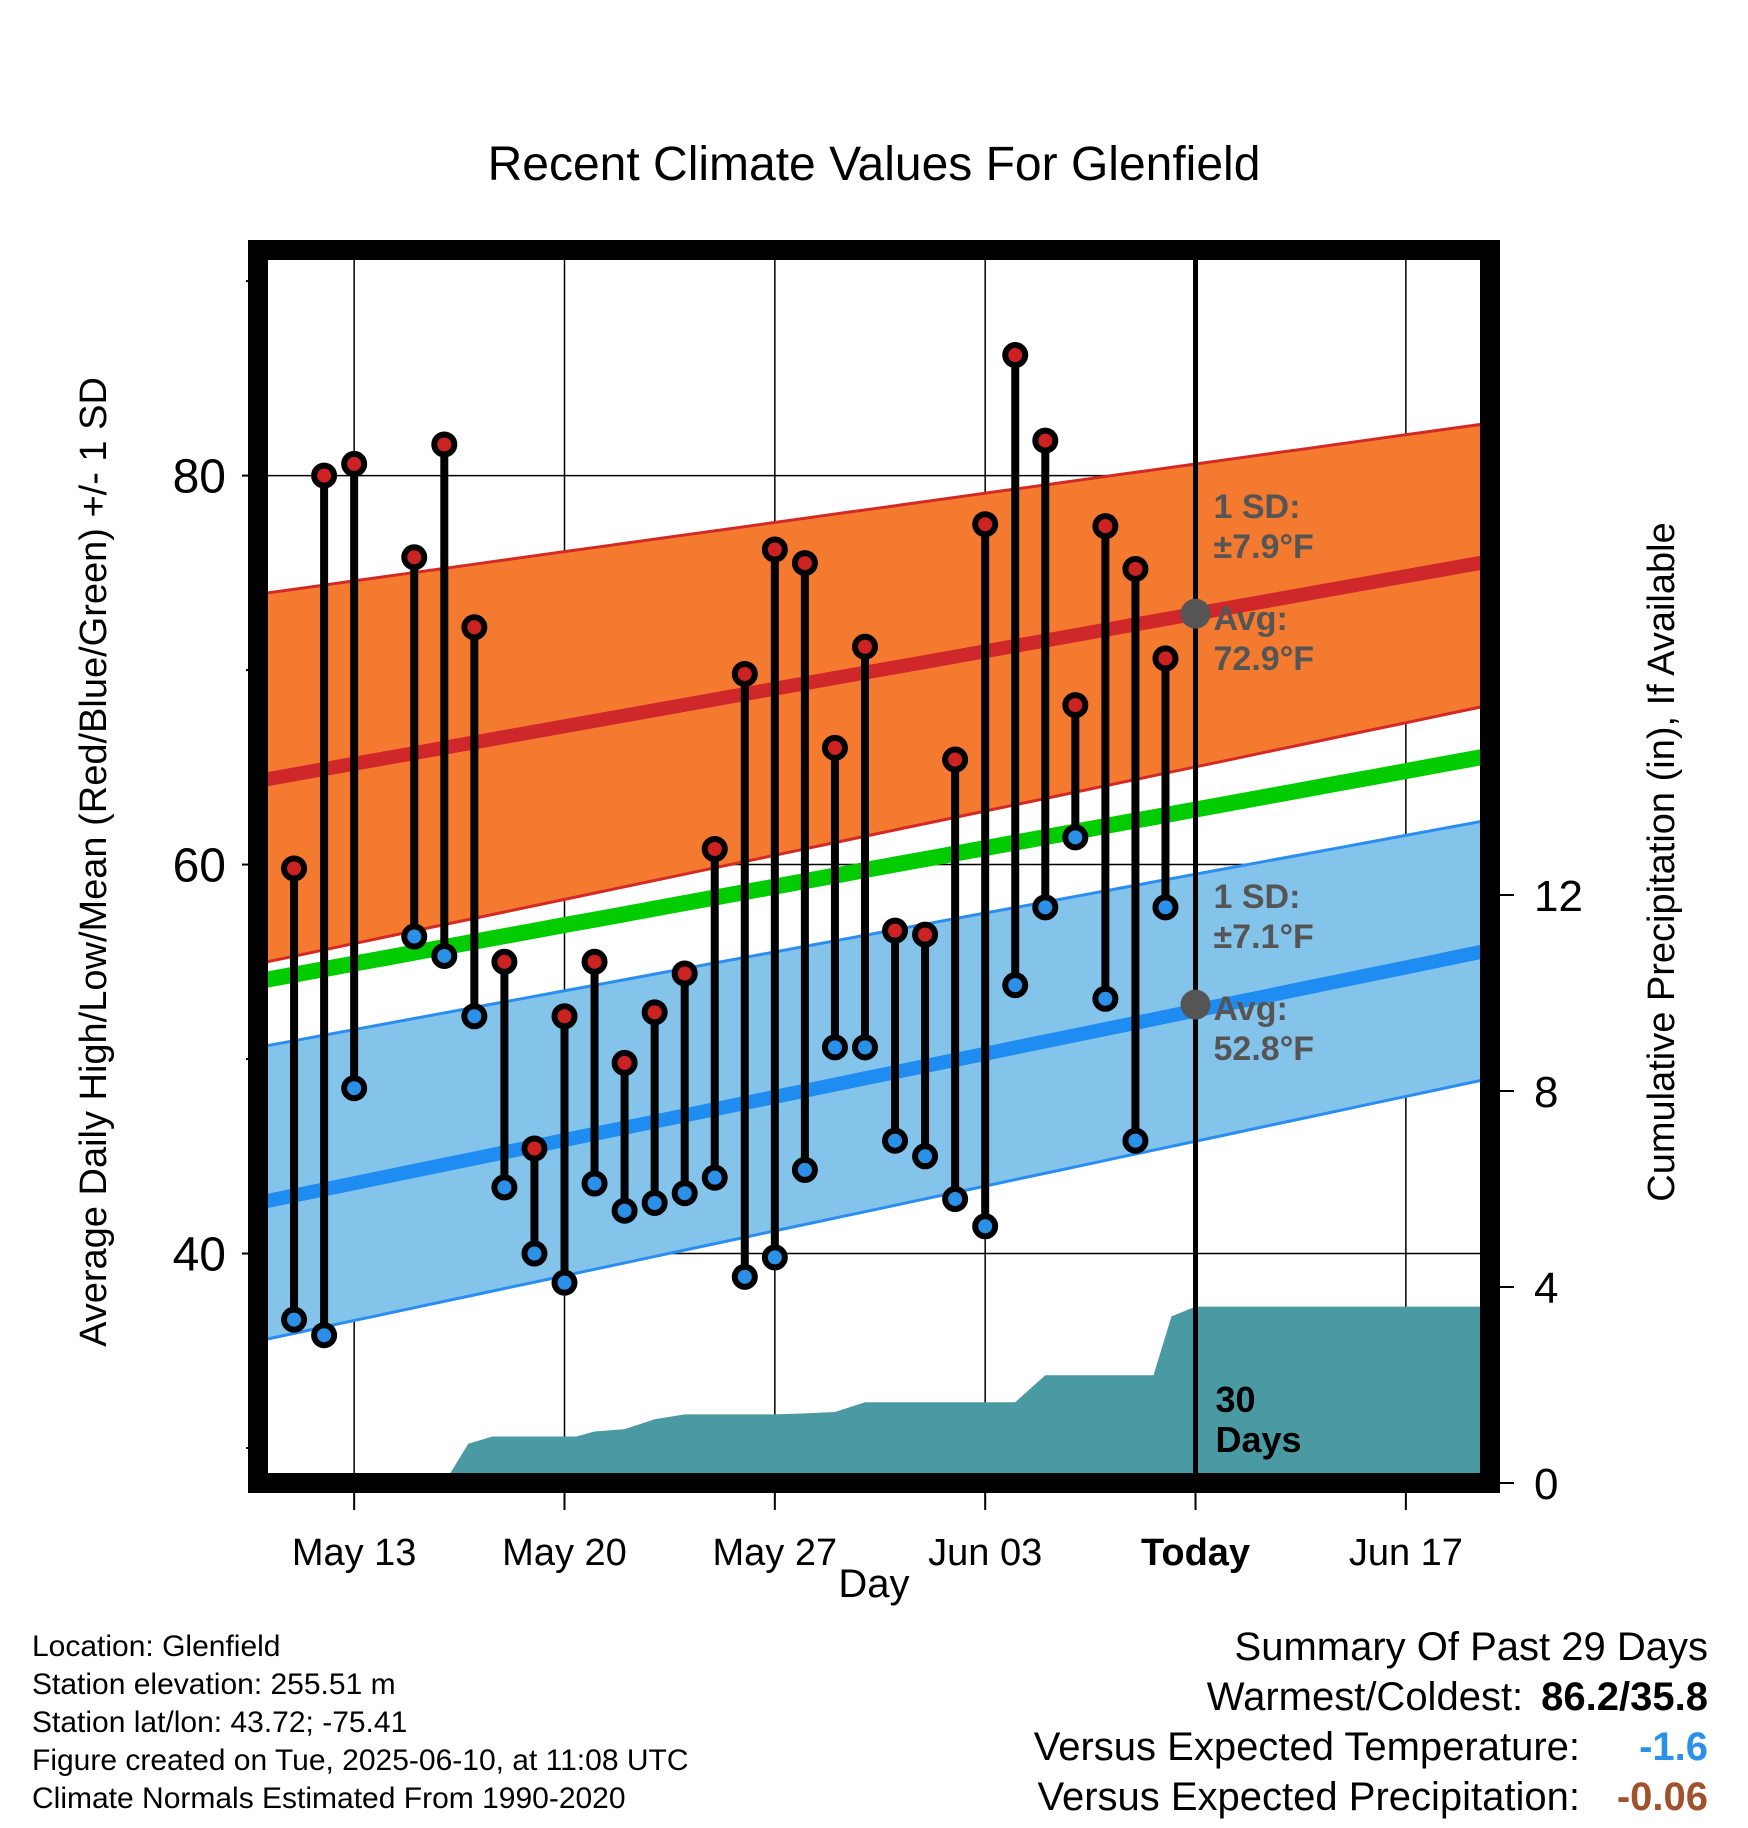 This screenshot has height=1828, width=1748. I want to click on x-tick-label: May 27, so click(775, 1553).